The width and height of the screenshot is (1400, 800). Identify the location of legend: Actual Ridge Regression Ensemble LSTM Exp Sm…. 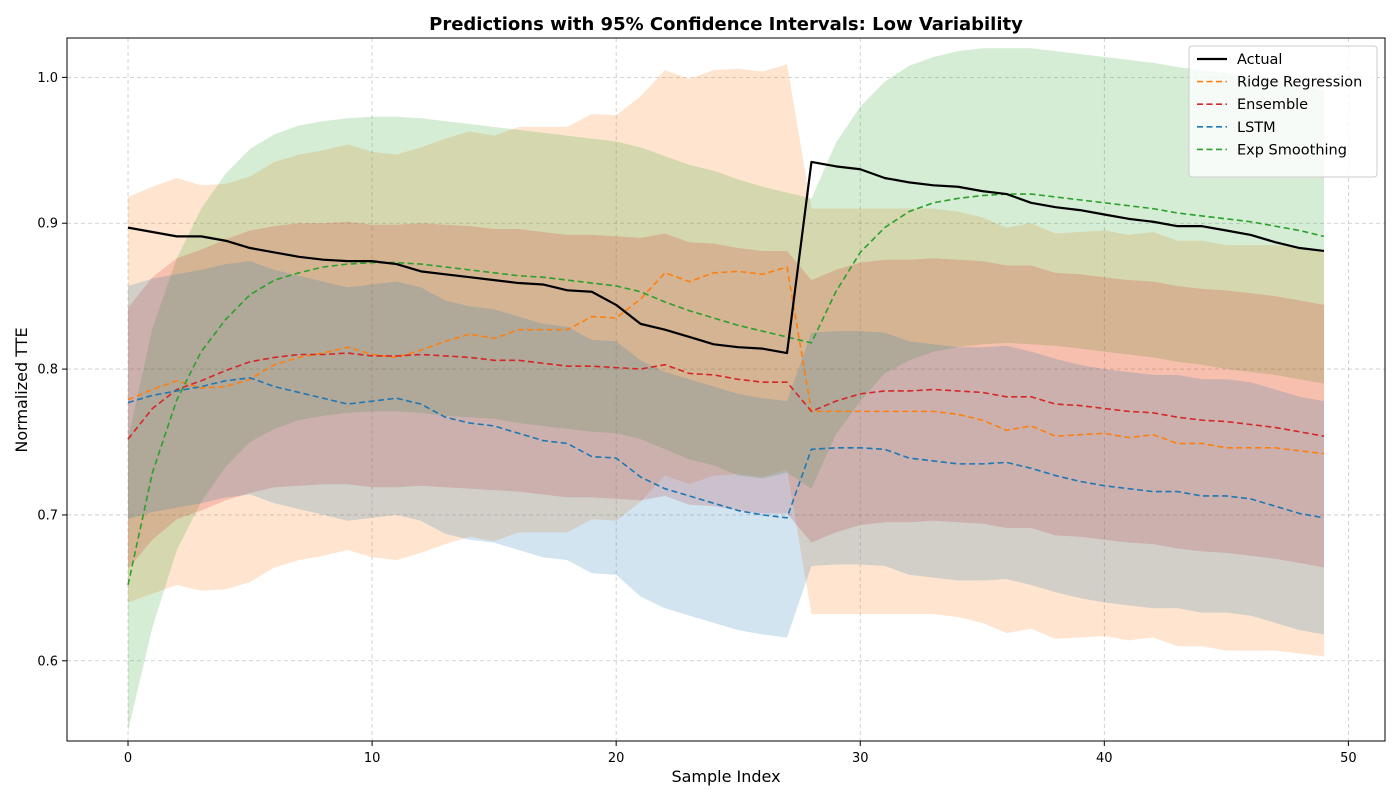
(1283, 111).